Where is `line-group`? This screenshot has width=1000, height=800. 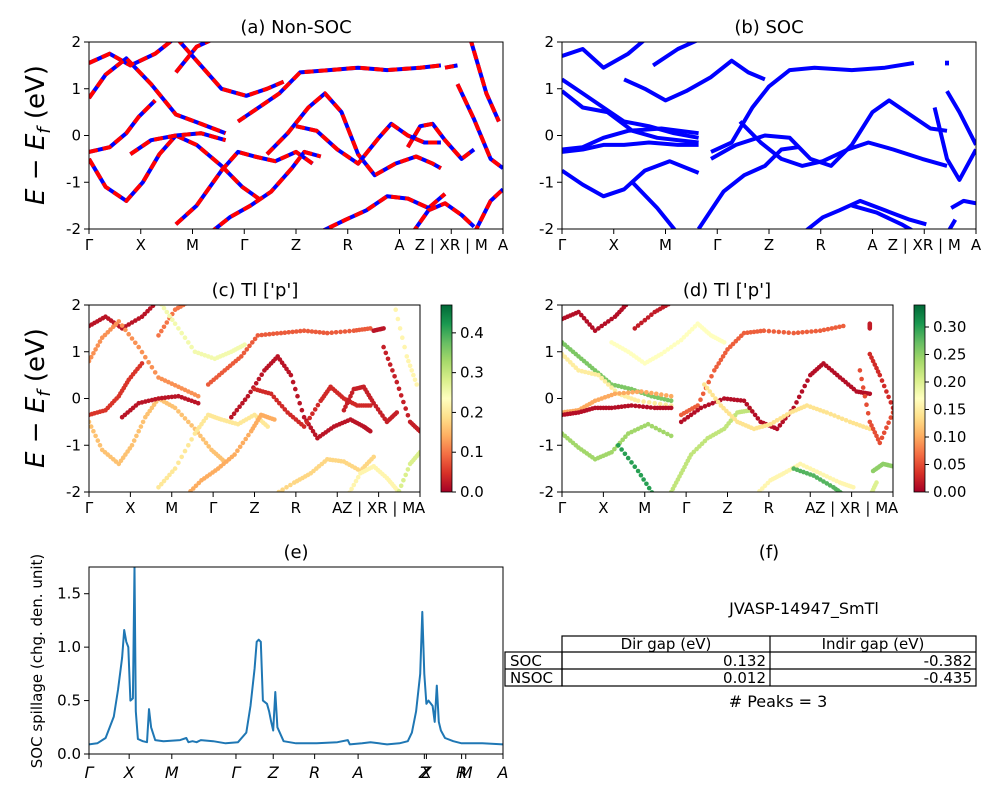 line-group is located at coordinates (296, 656).